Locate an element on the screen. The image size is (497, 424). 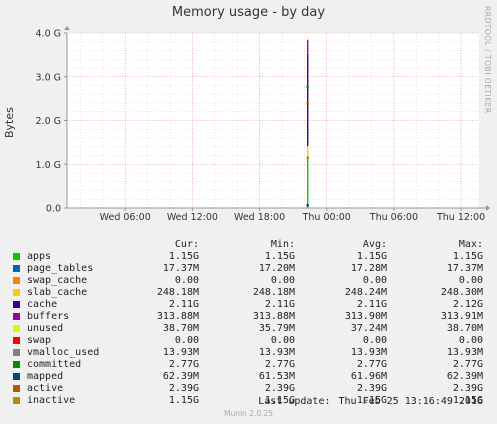
y-tick-label: 0.0 is located at coordinates (53, 209).